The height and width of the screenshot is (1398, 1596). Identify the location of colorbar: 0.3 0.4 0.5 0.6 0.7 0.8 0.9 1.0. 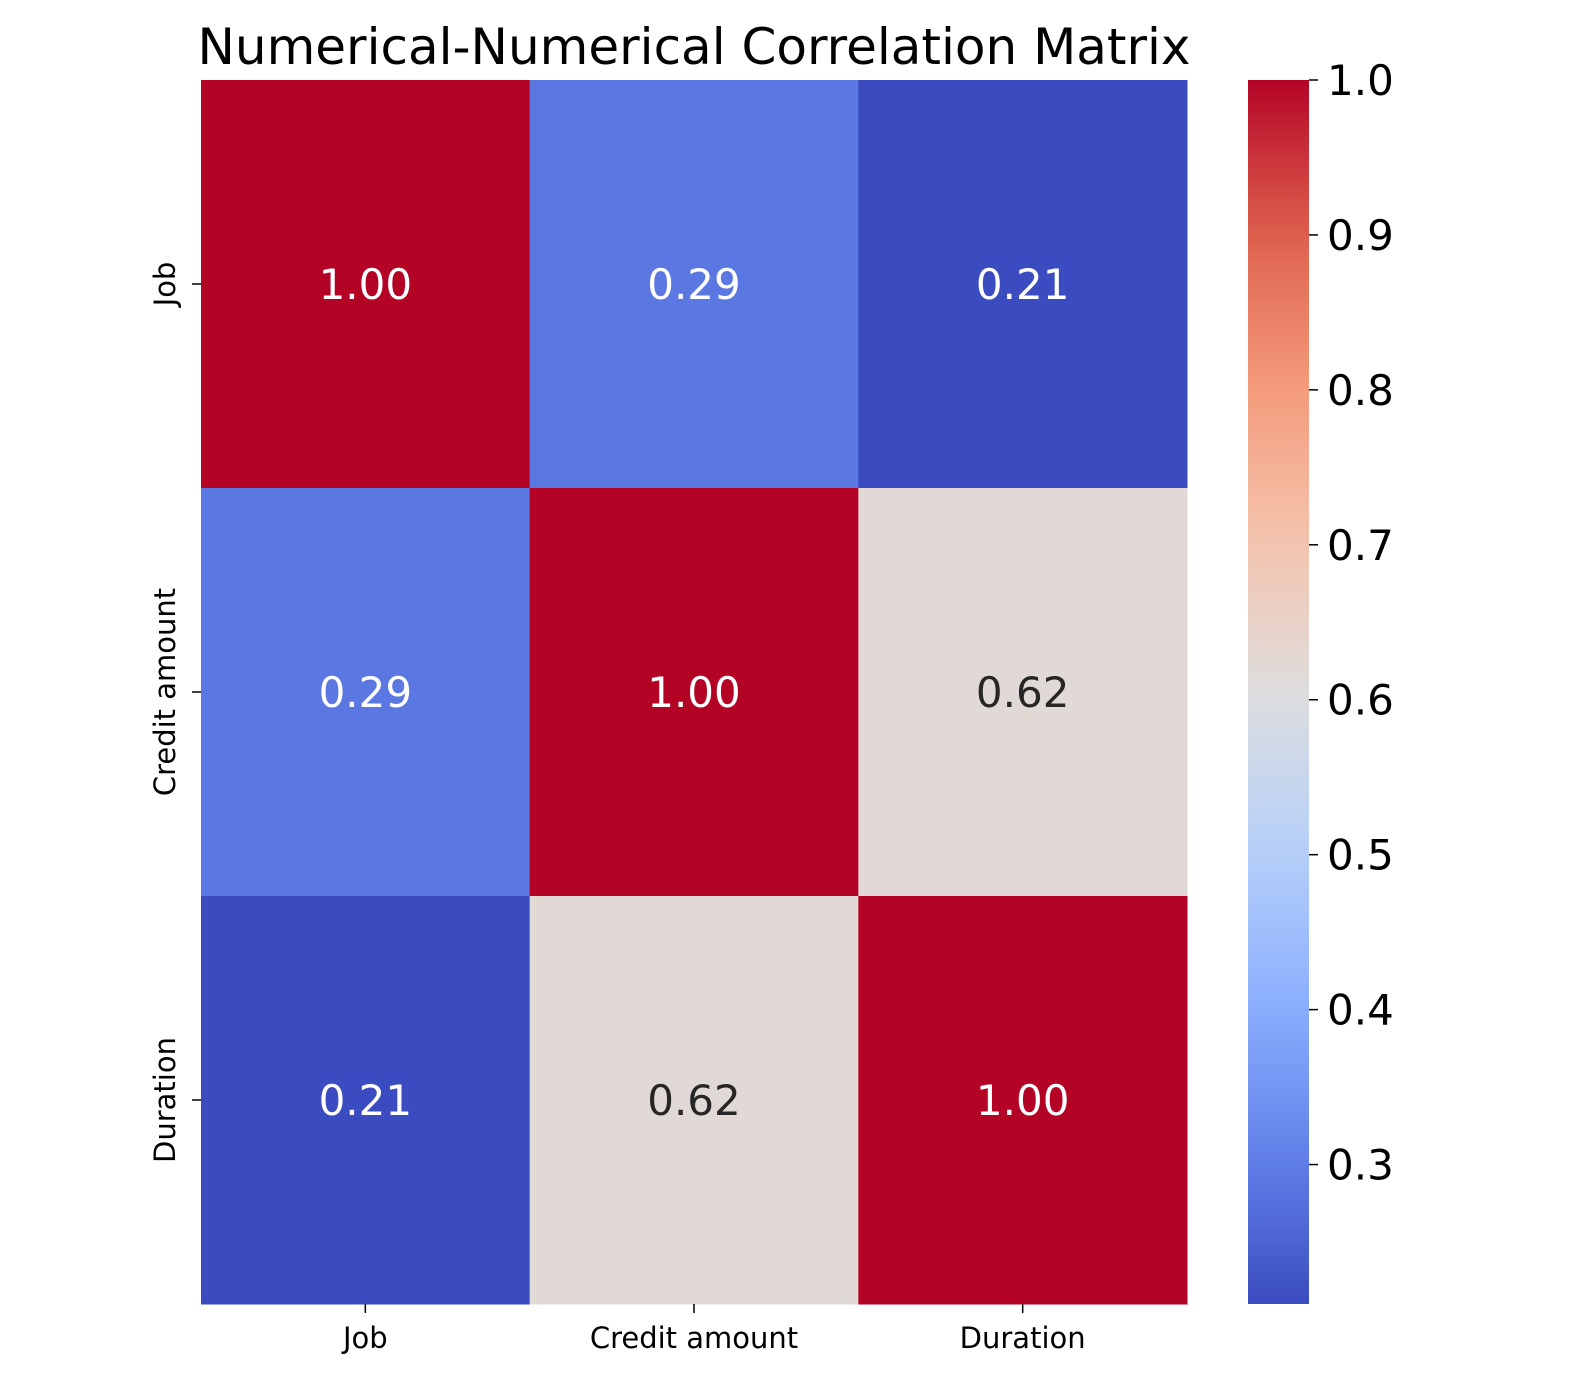
(1321, 680).